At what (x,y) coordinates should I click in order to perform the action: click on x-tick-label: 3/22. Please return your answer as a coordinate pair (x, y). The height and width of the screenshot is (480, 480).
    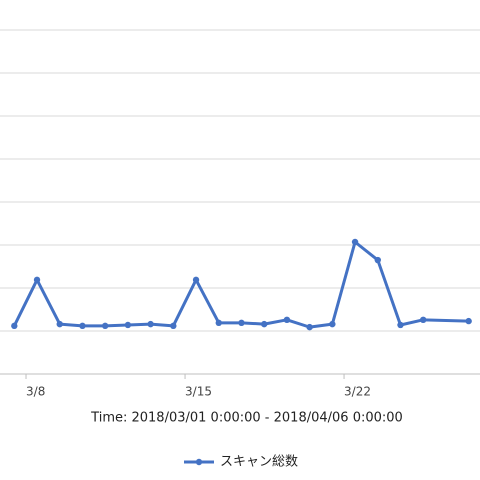
    Looking at the image, I should click on (357, 392).